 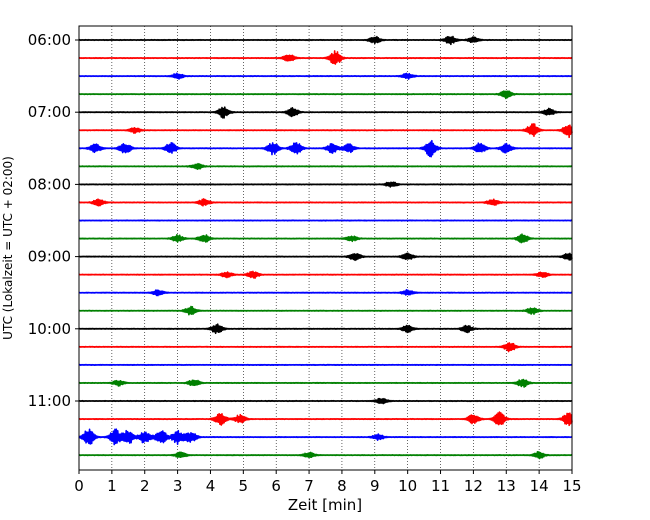 What do you see at coordinates (8, 248) in the screenshot?
I see `y-axis-label: UTC (Lokalzeit = UTC + 02:00)` at bounding box center [8, 248].